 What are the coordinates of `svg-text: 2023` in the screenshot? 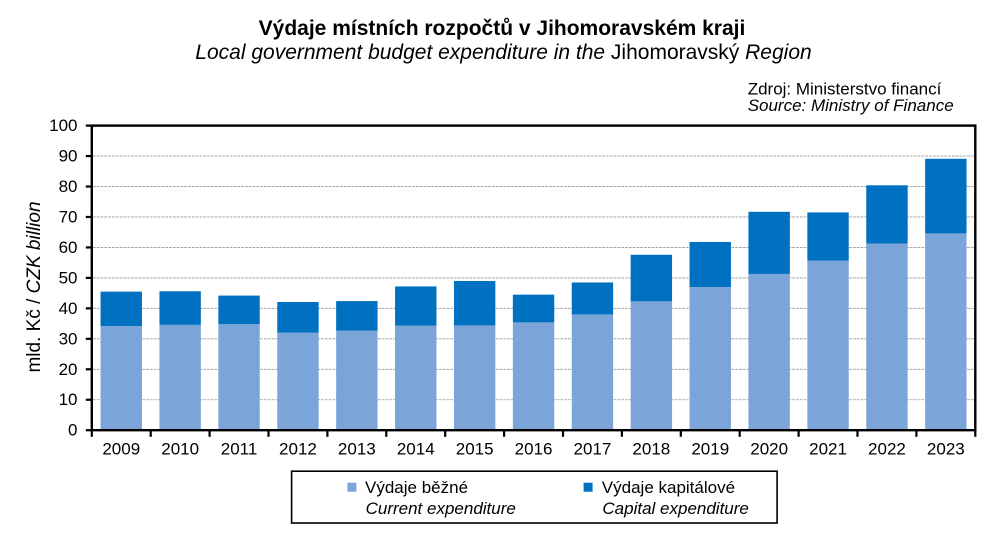 It's located at (946, 449).